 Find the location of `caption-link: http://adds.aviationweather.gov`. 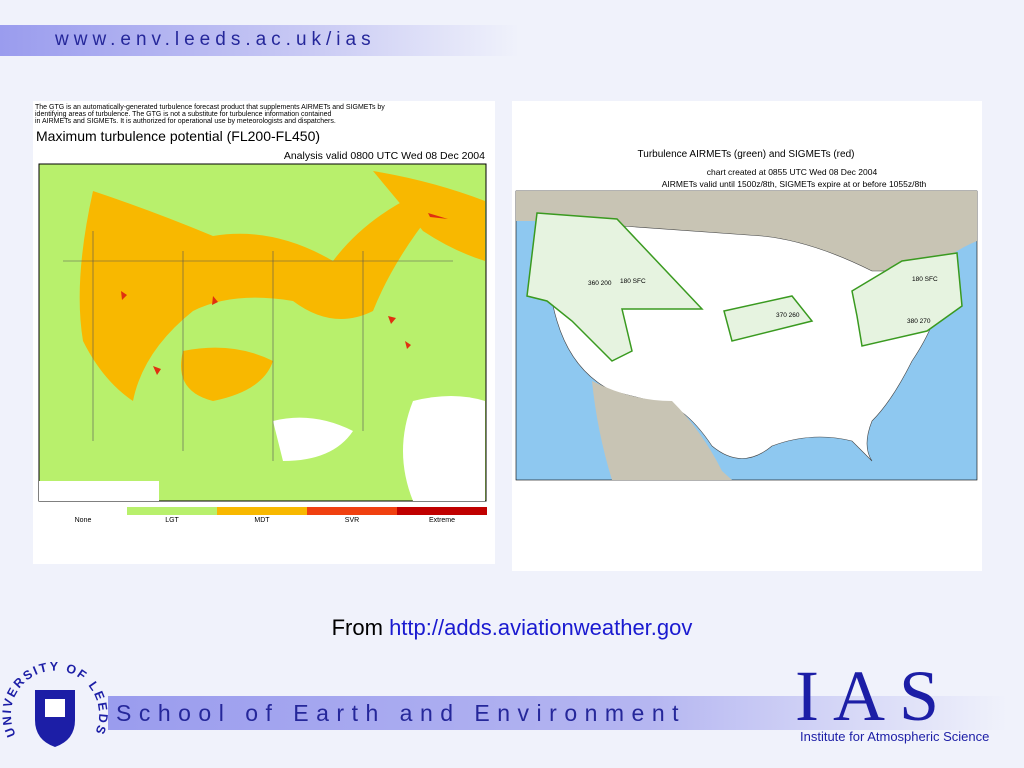

caption-link: http://adds.aviationweather.gov is located at coordinates (541, 627).